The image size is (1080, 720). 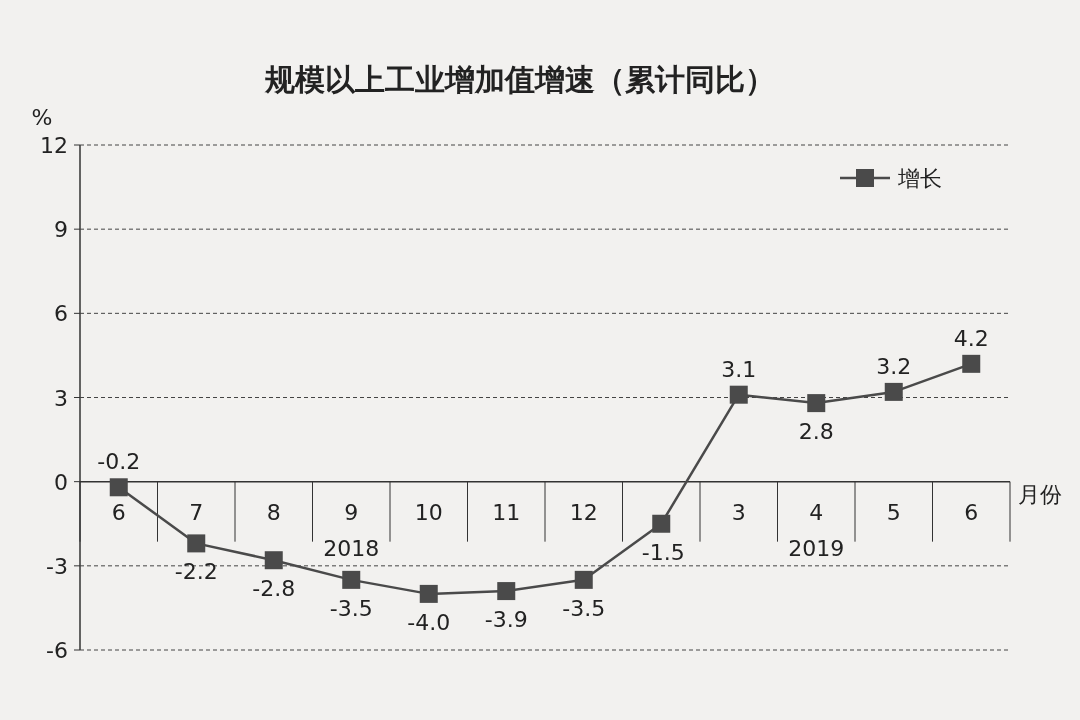 I want to click on y-axis-title: %, so click(x=42, y=117).